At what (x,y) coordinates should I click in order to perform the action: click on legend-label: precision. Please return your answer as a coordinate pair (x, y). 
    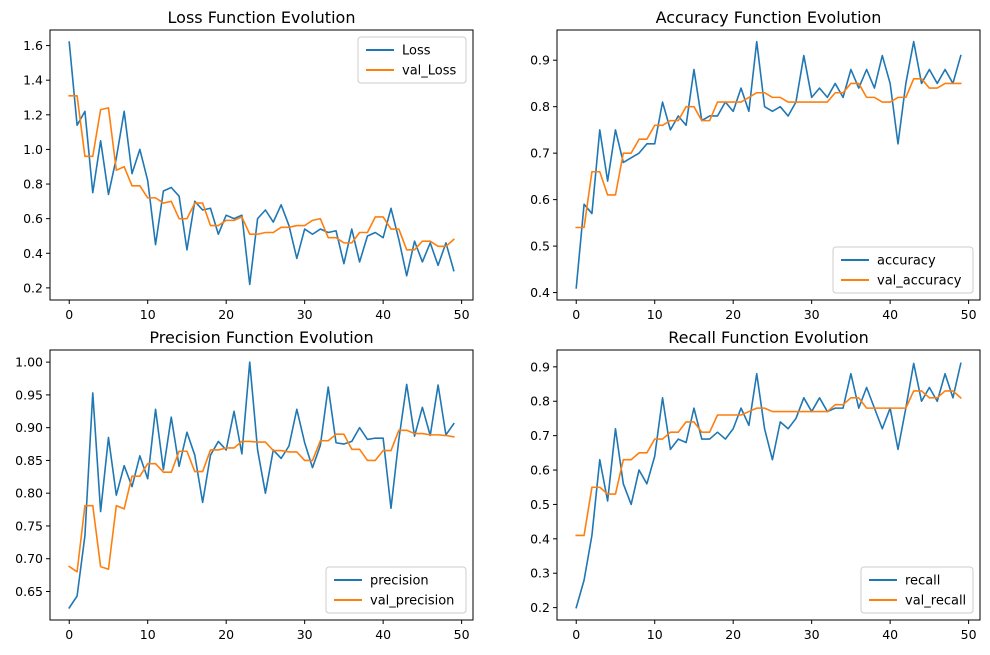
    Looking at the image, I should click on (399, 581).